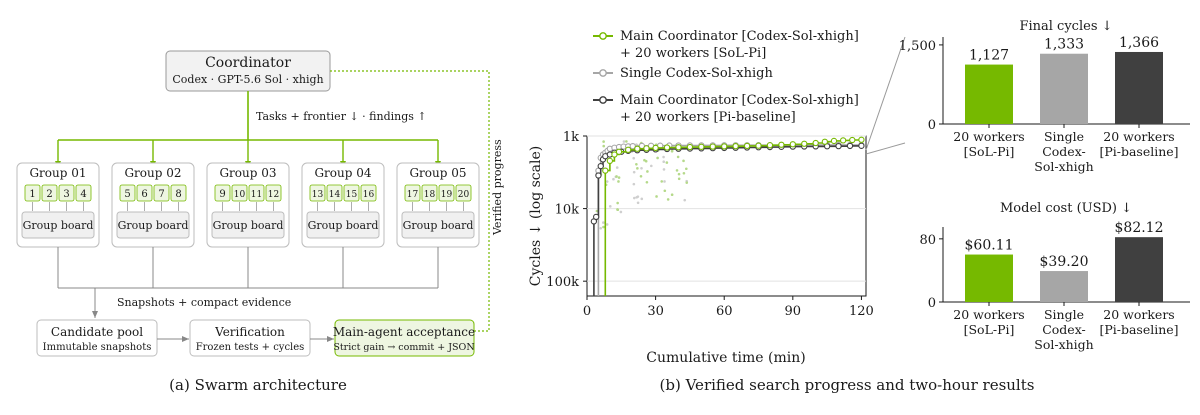 The image size is (1200, 415). What do you see at coordinates (97, 332) in the screenshot?
I see `candidate-pool-title: Candidate pool` at bounding box center [97, 332].